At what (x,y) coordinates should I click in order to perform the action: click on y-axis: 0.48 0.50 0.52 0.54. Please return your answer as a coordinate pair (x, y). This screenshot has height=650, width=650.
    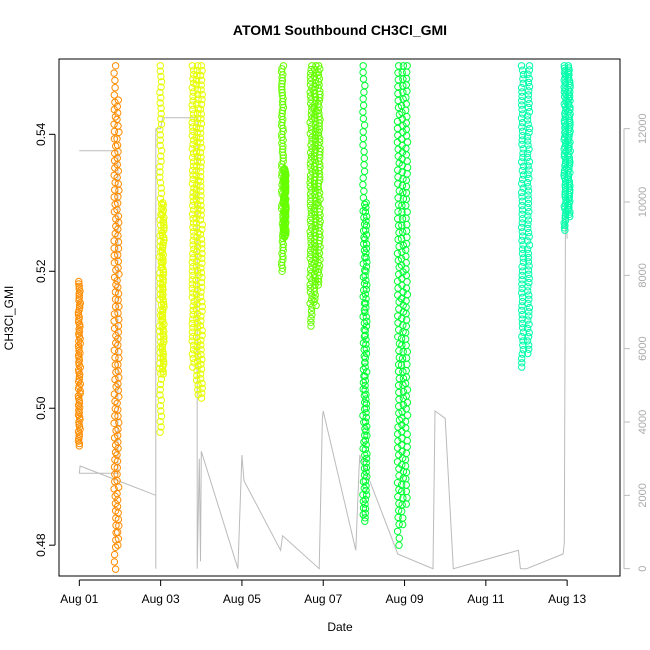
    Looking at the image, I should click on (45, 339).